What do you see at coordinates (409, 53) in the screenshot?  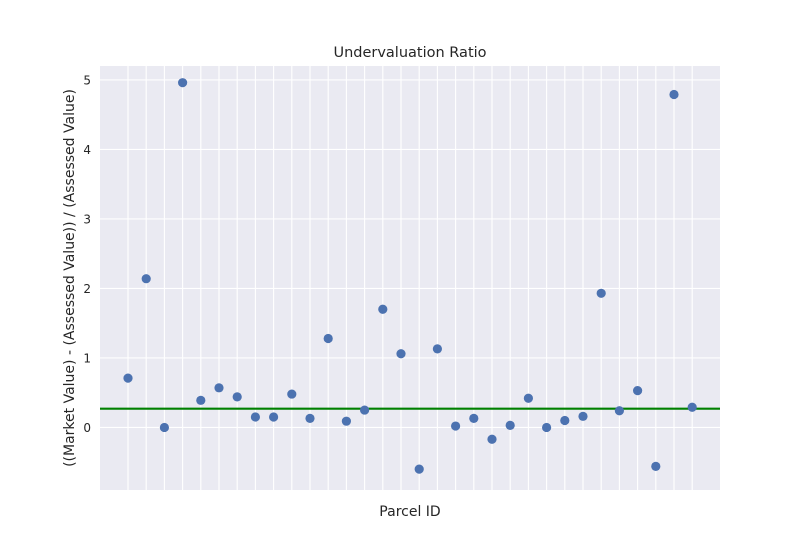 I see `chart-title: Undervaluation Ratio` at bounding box center [409, 53].